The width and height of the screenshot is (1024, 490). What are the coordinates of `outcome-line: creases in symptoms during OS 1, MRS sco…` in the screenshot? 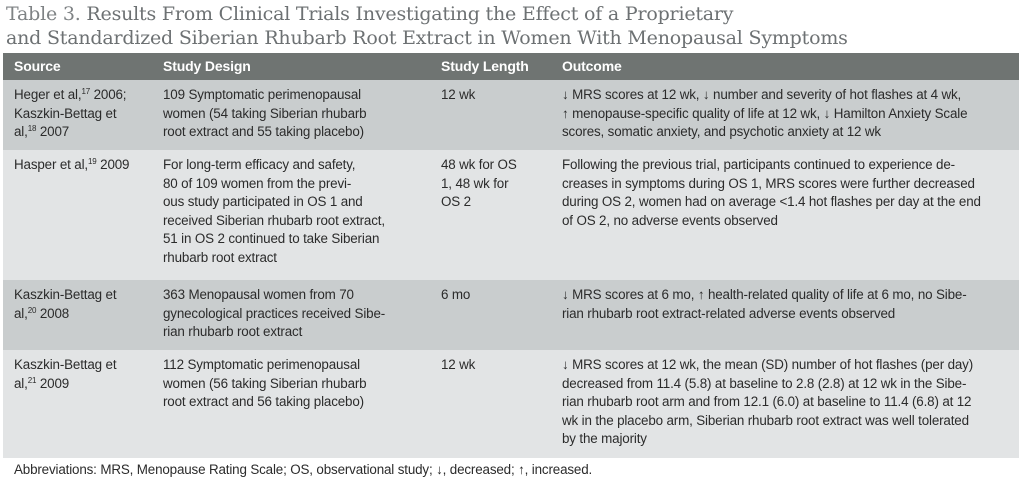 It's located at (768, 183).